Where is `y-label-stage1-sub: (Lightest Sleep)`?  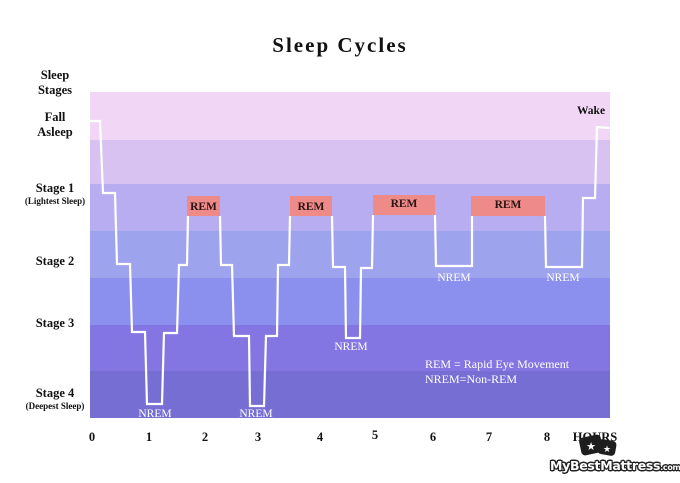 y-label-stage1-sub: (Lightest Sleep) is located at coordinates (55, 201).